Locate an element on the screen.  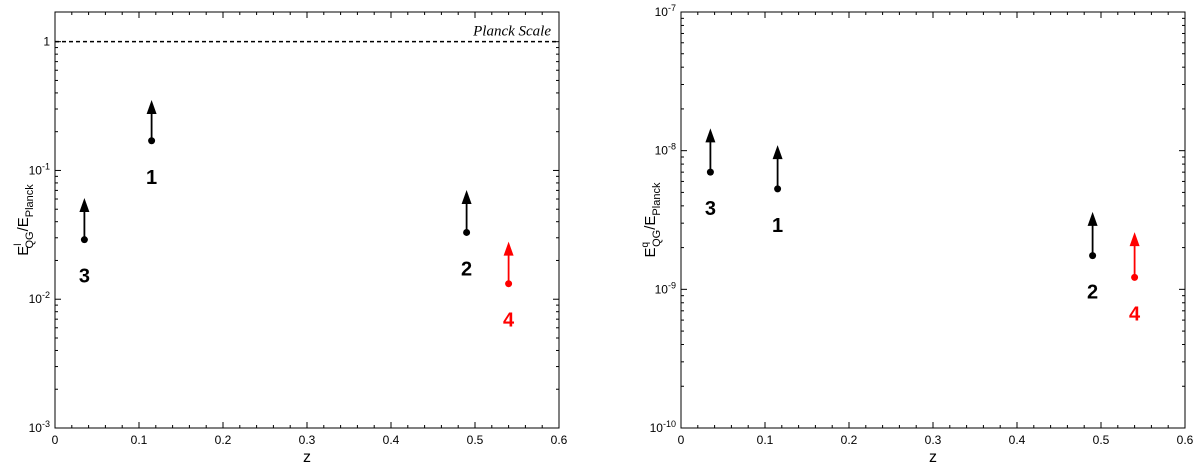
y-tick-label: 10⁻⁹ is located at coordinates (665, 288).